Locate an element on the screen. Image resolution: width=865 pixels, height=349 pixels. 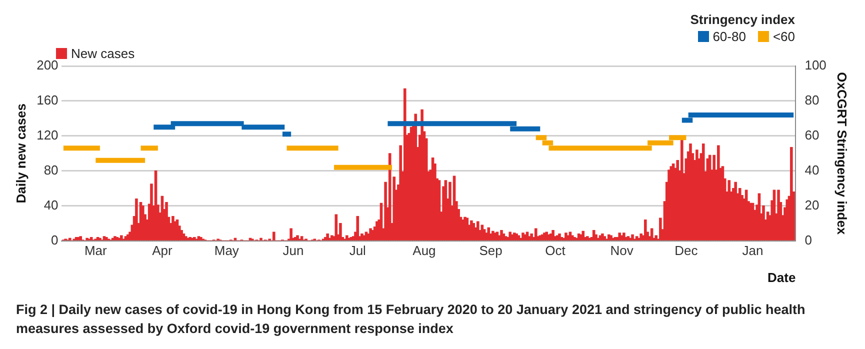
y-tick-label: 40 is located at coordinates (51, 204).